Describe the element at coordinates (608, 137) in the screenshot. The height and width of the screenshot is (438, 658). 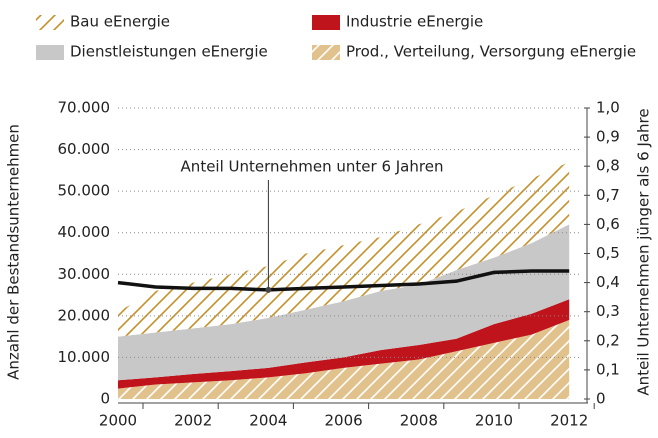
I see `y2-tick-label: 0,9` at that location.